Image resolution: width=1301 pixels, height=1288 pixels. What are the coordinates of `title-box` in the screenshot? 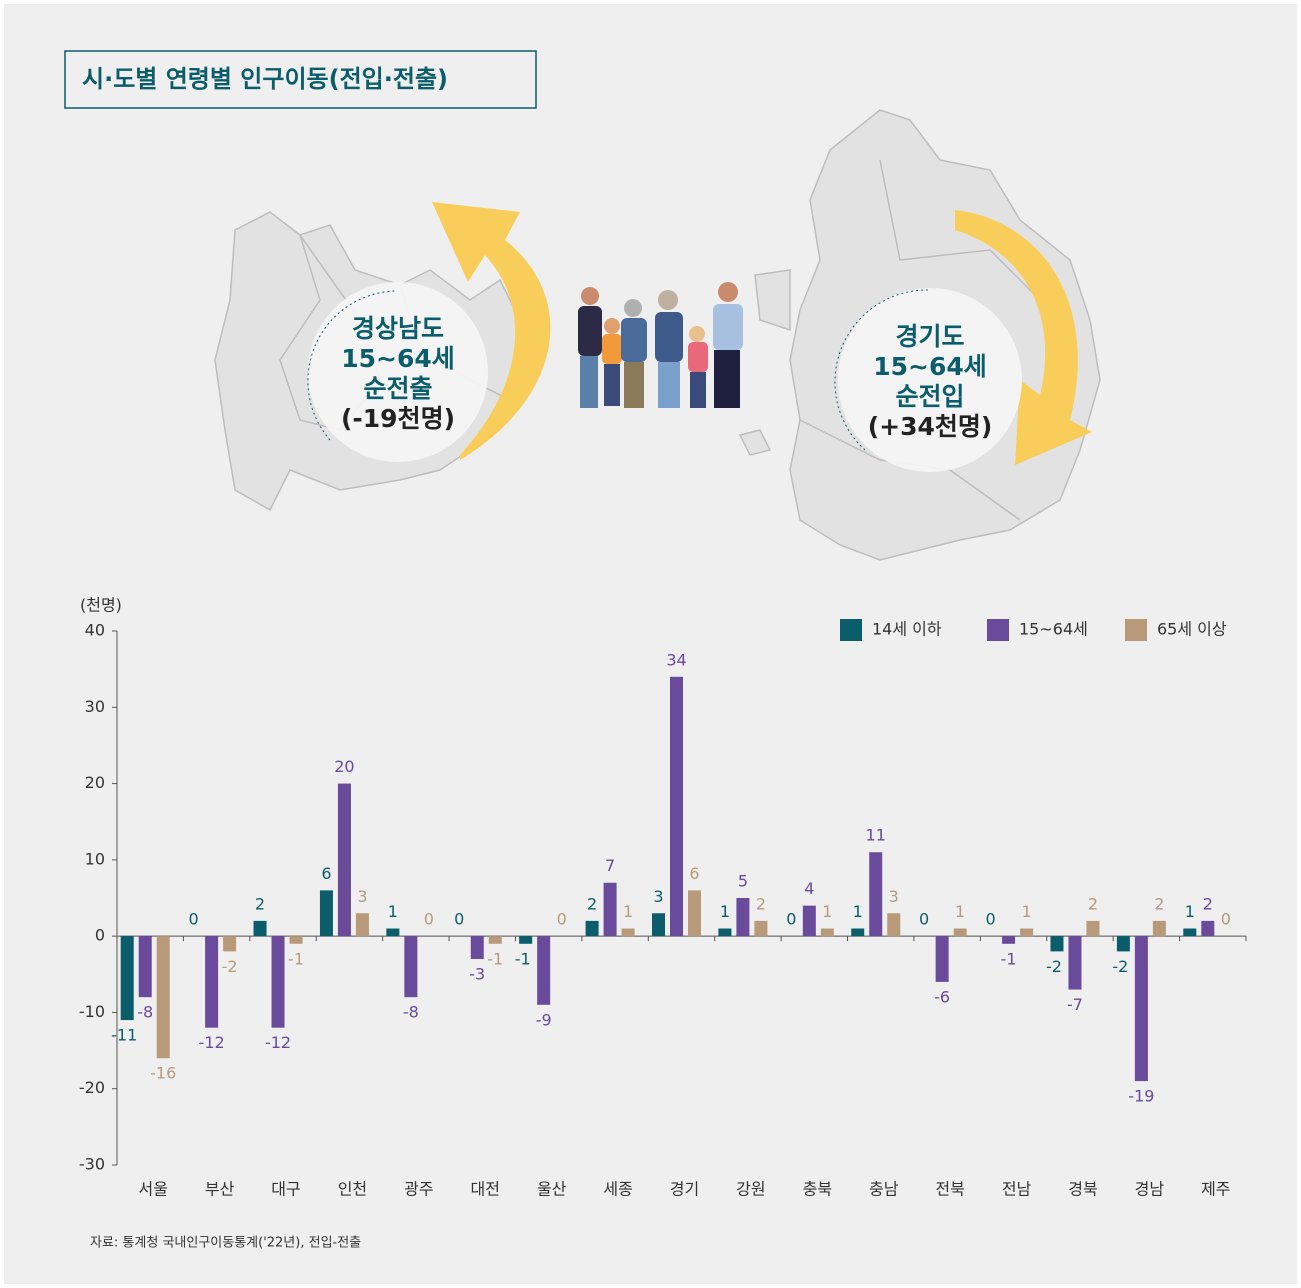 It's located at (300, 79).